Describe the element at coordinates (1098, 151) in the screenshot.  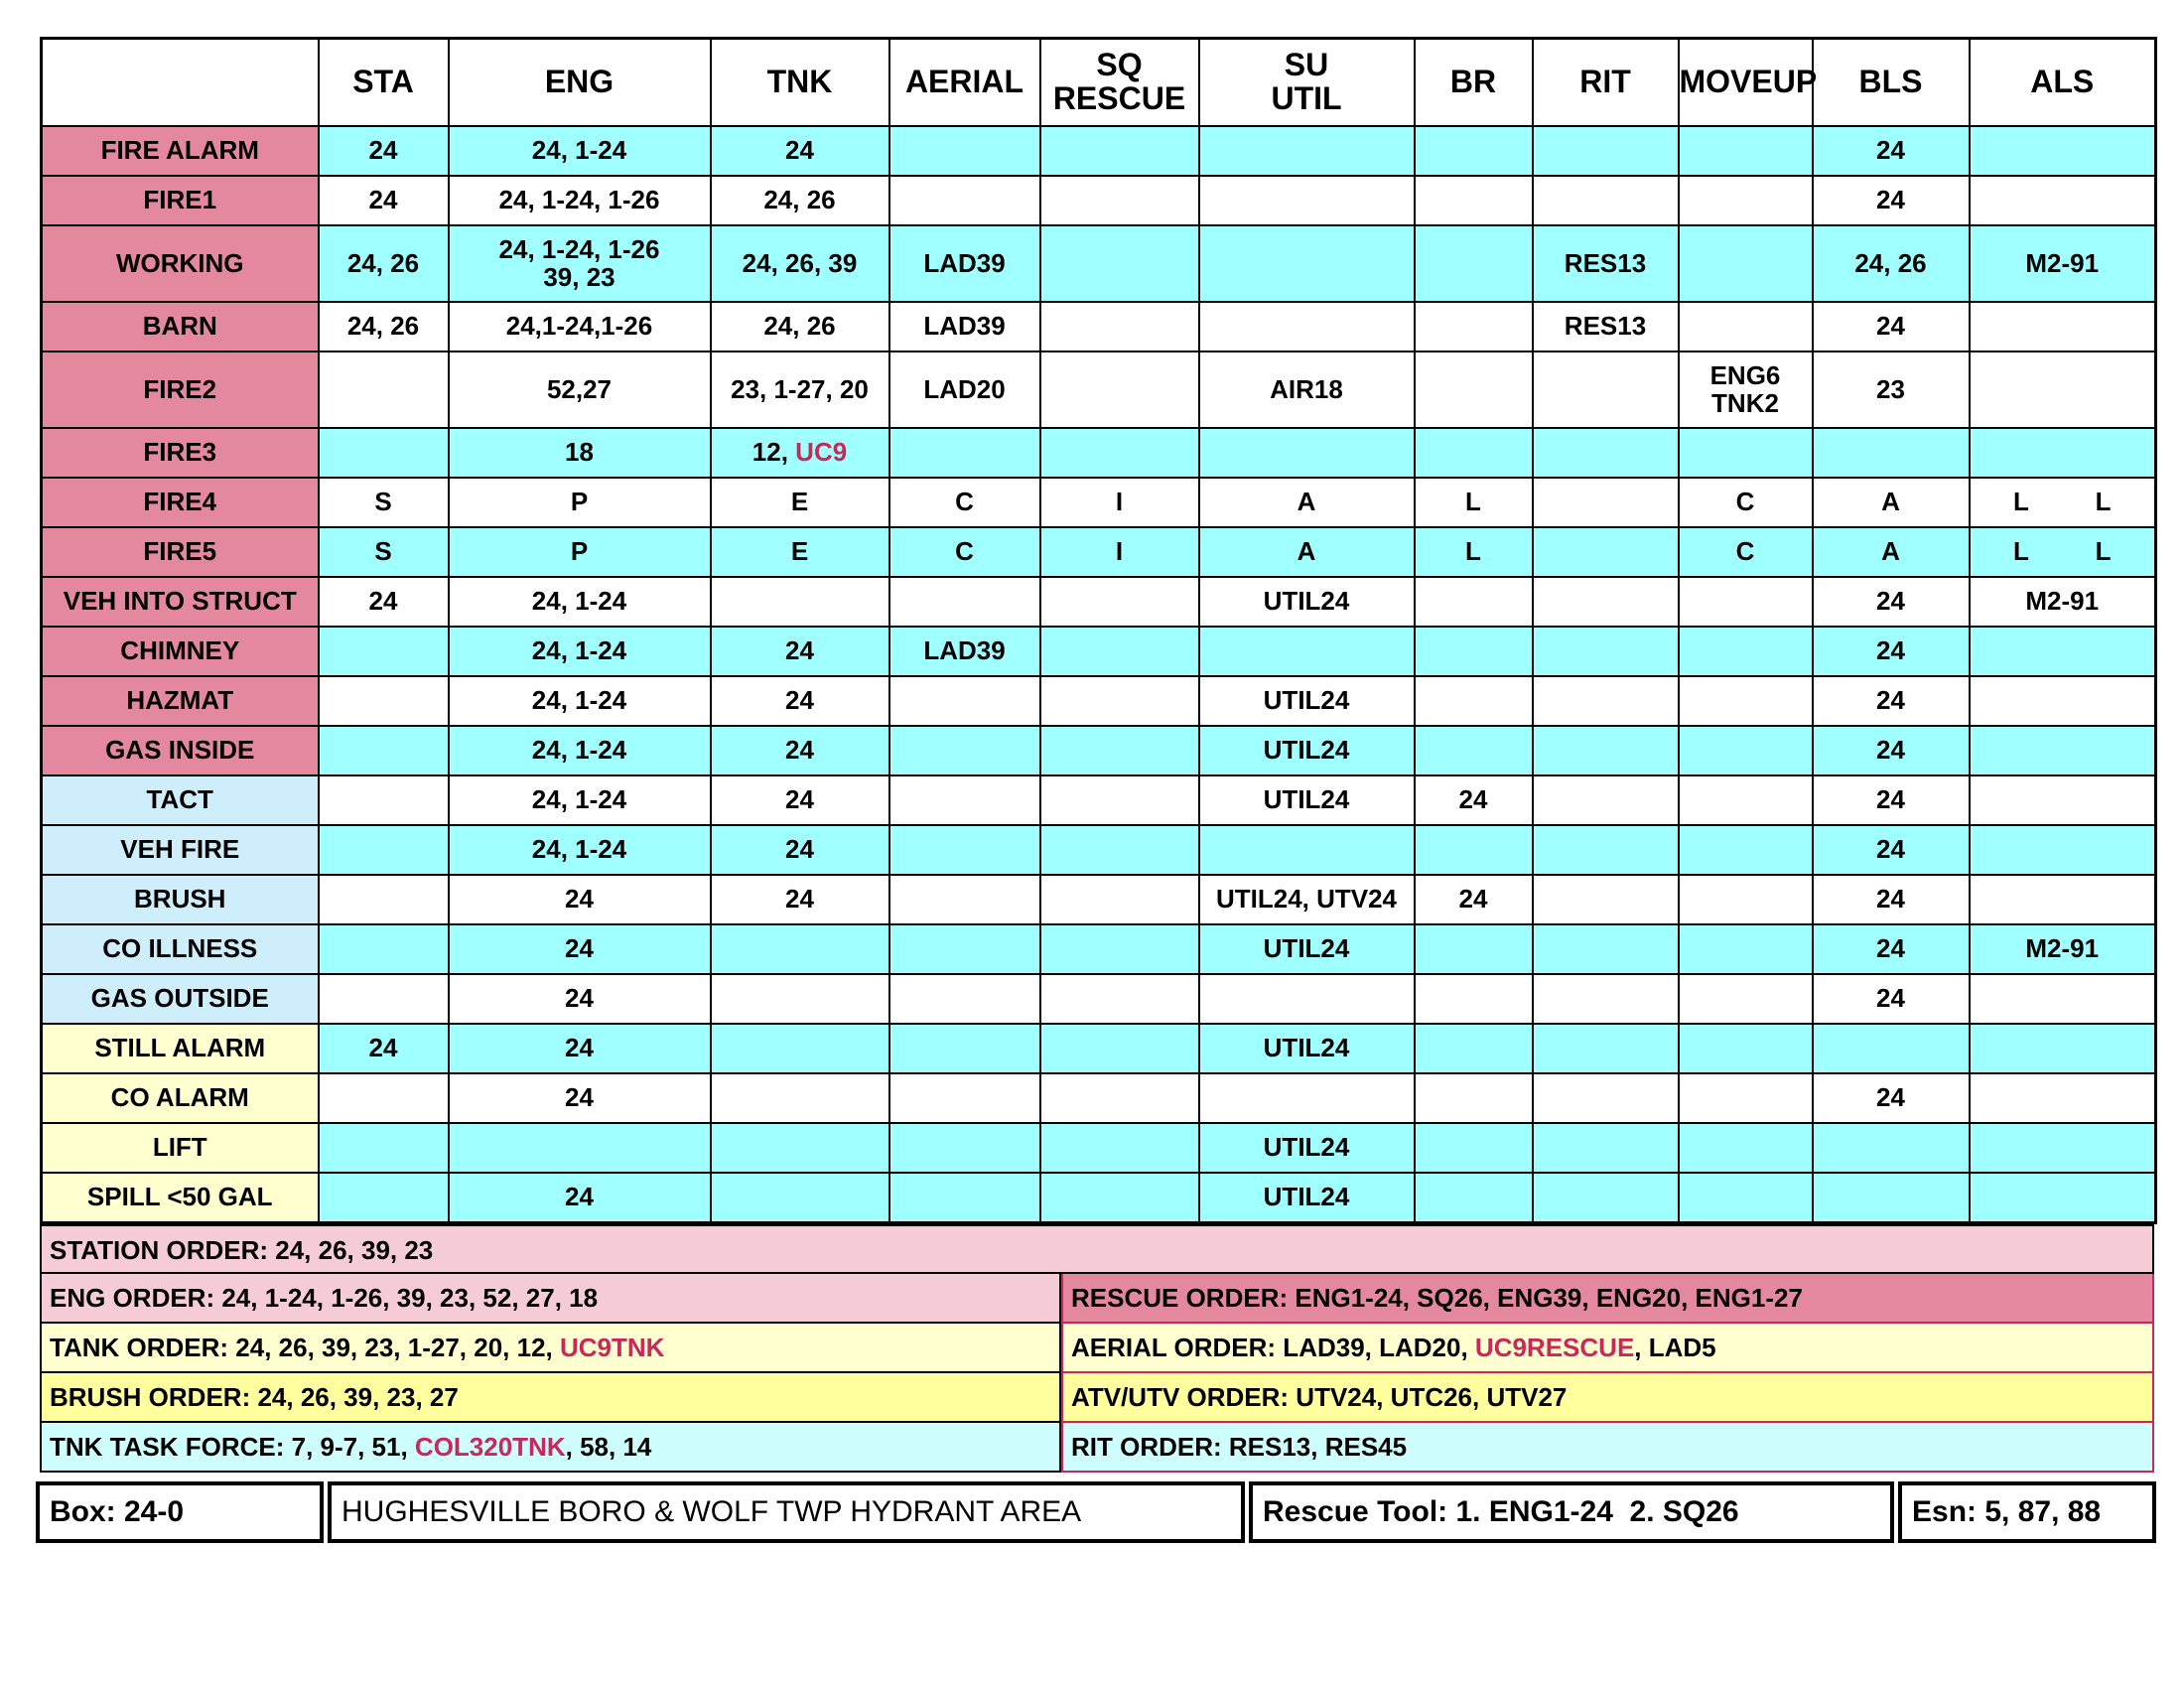
I see `table-row: FIRE ALARM 24 24, 1-24 24 24` at that location.